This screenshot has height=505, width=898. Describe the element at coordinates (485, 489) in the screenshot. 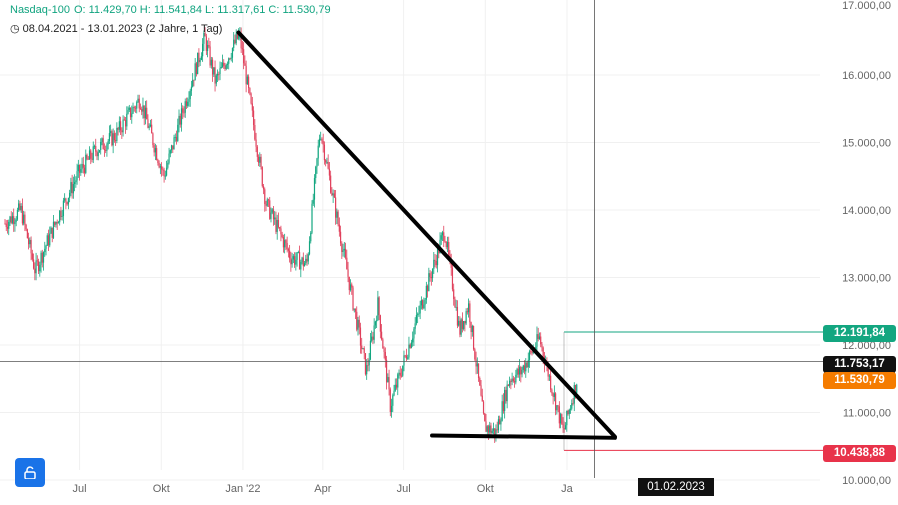

I see `x-tick-label: Okt` at that location.